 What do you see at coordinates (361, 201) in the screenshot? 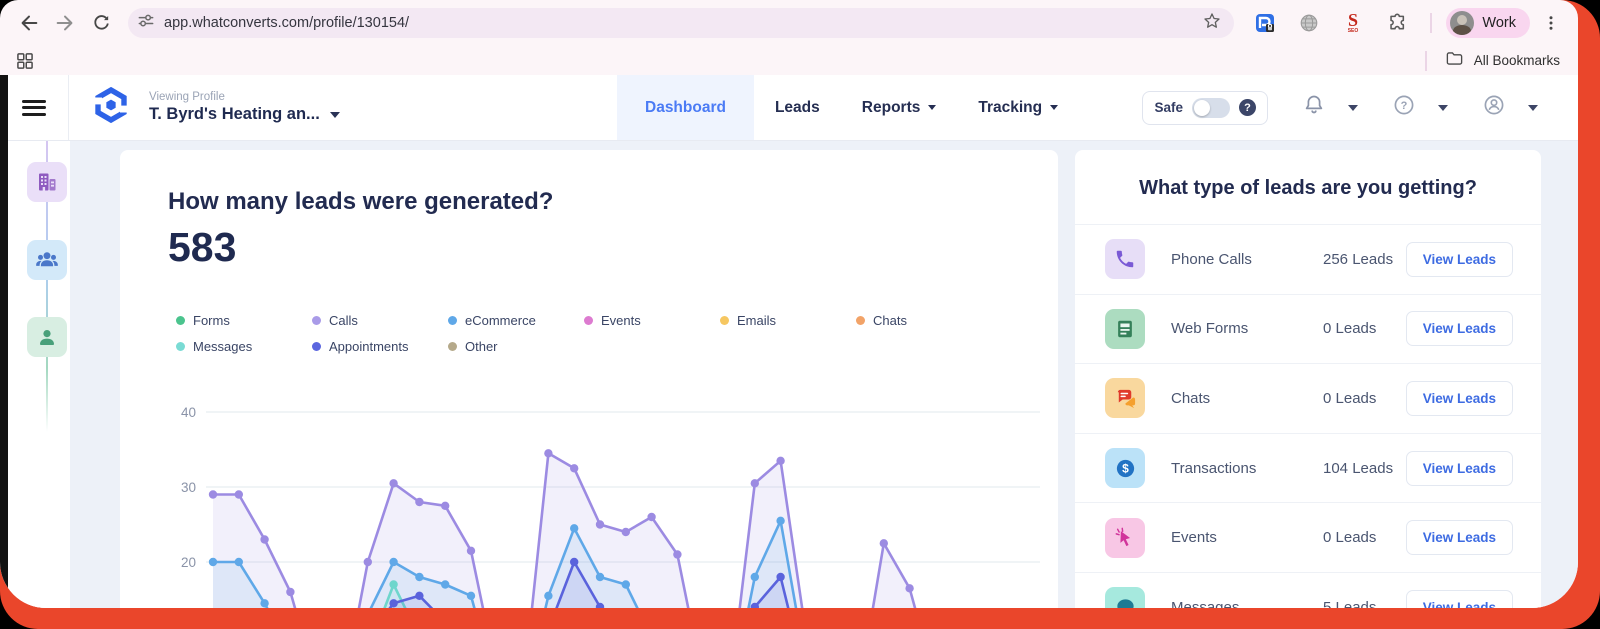
I see `leads-card-title: How many leads were generated?` at bounding box center [361, 201].